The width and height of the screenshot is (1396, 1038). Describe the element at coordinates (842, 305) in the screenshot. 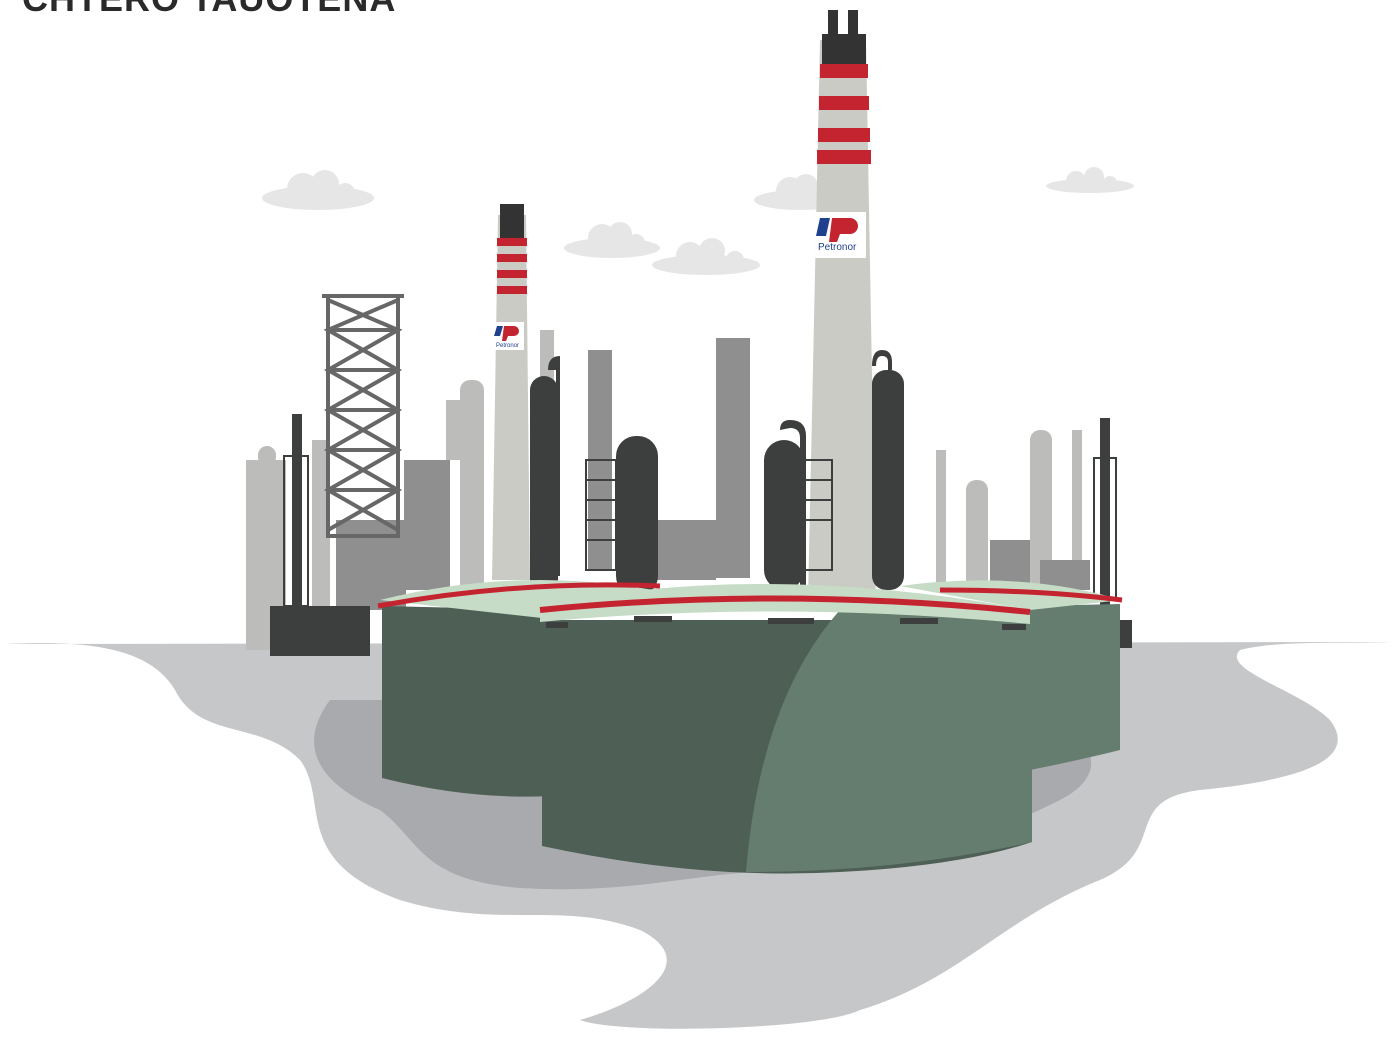

I see `main-chimney: Petronor` at that location.